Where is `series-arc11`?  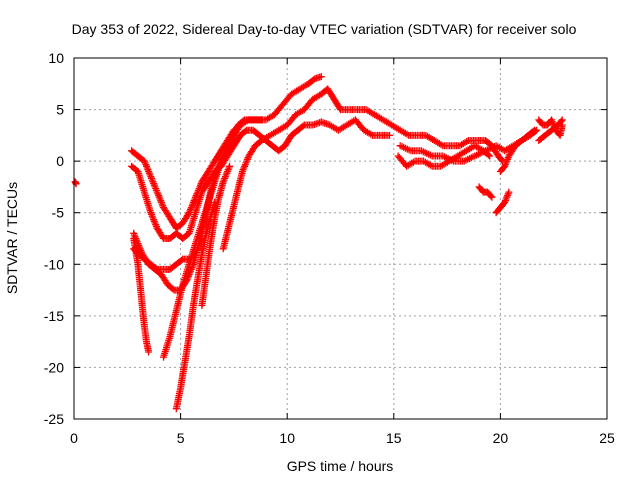
series-arc11 is located at coordinates (444, 156).